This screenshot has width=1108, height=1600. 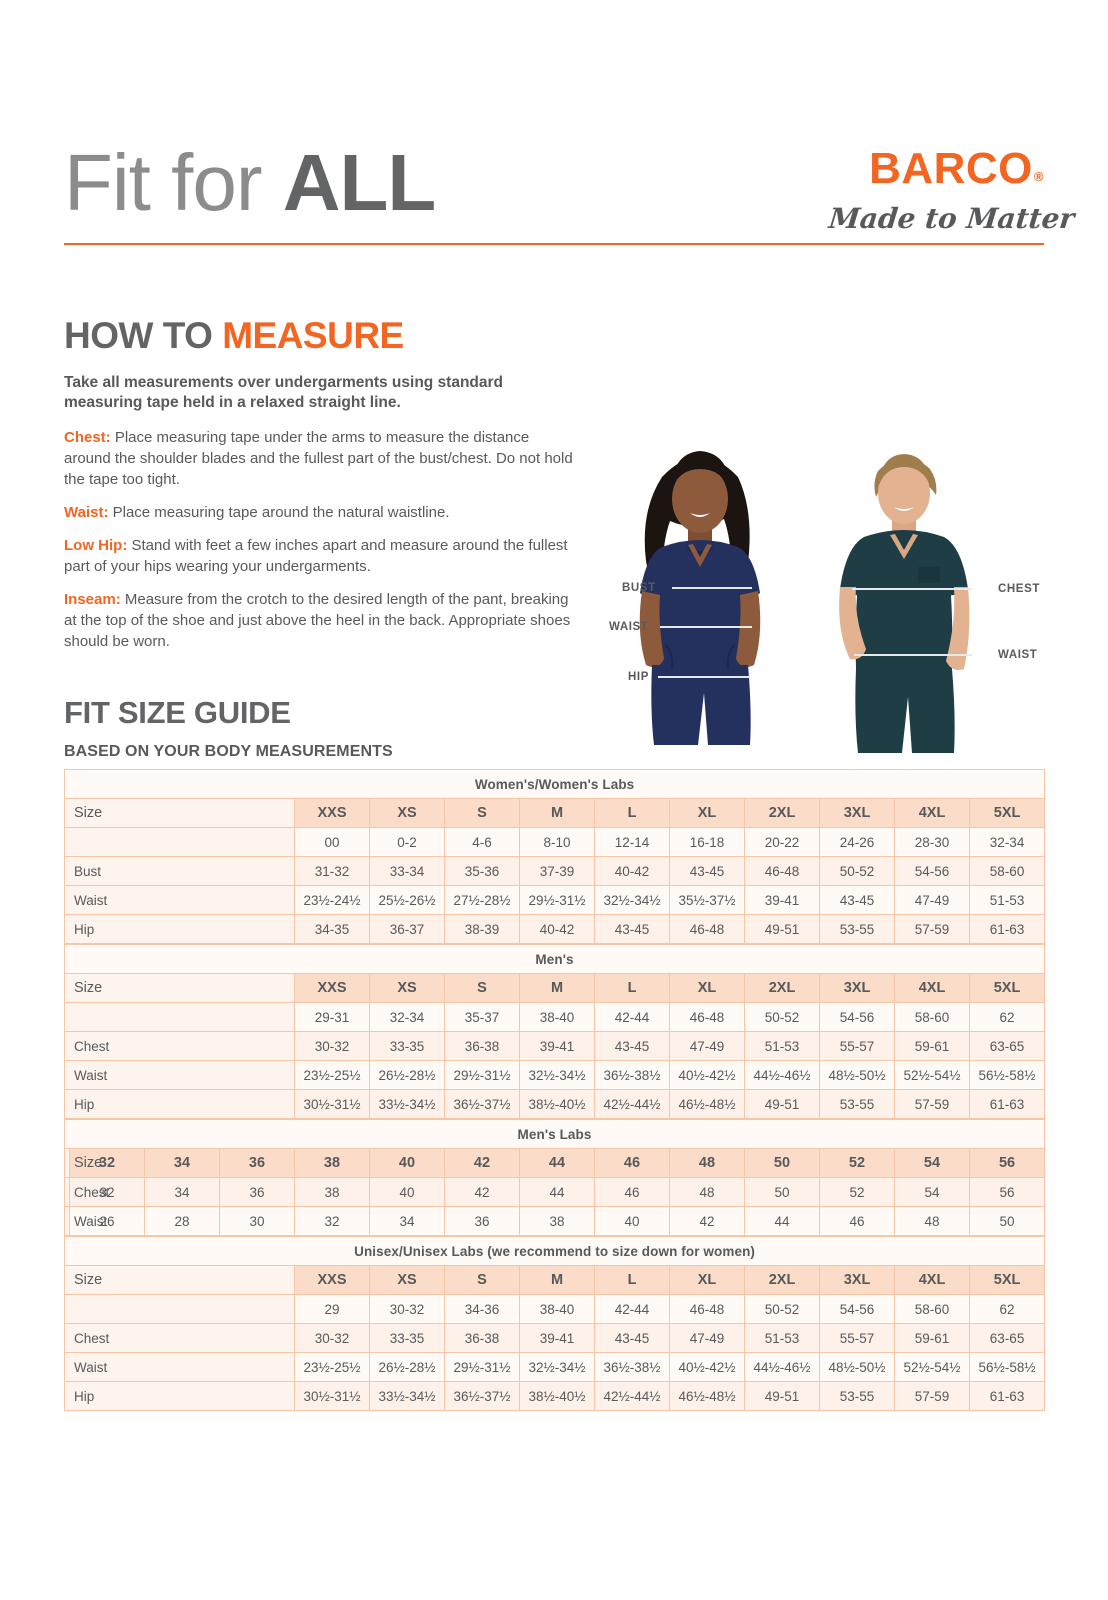 I want to click on size-header-cell: 56, so click(x=1007, y=1163).